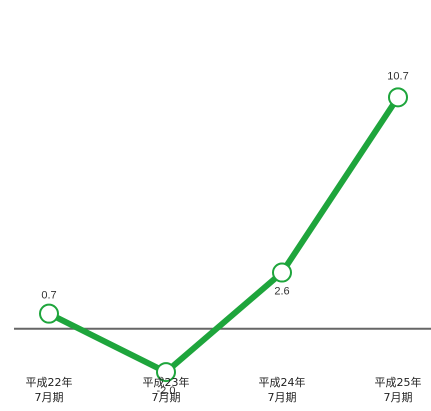  I want to click on data-label: 2.6, so click(281, 292).